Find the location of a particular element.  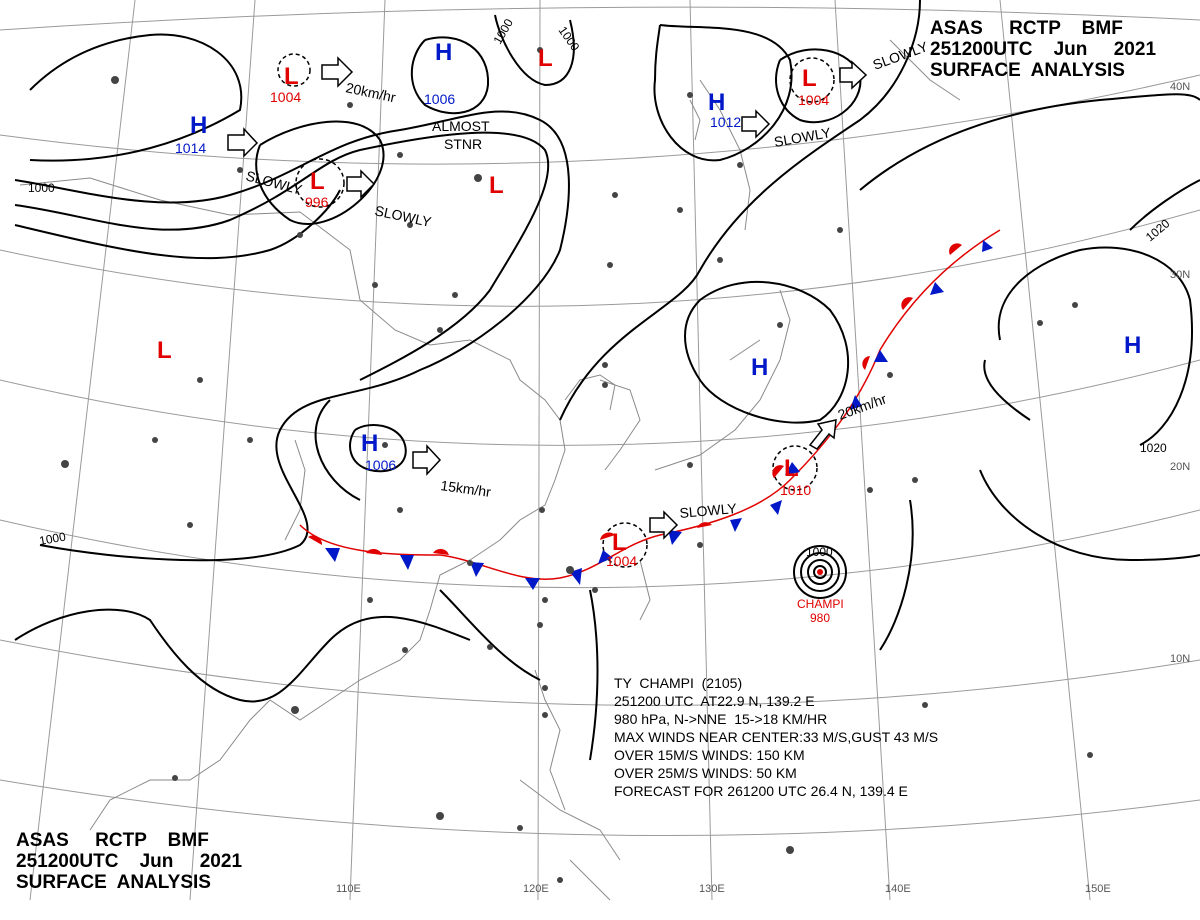

typhoon-over15: OVER 15M/S WINDS: 150 KM is located at coordinates (709, 755).